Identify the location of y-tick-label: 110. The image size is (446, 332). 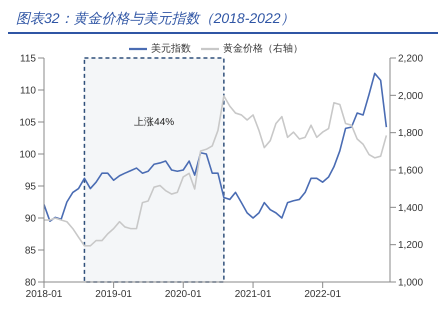
(28, 91).